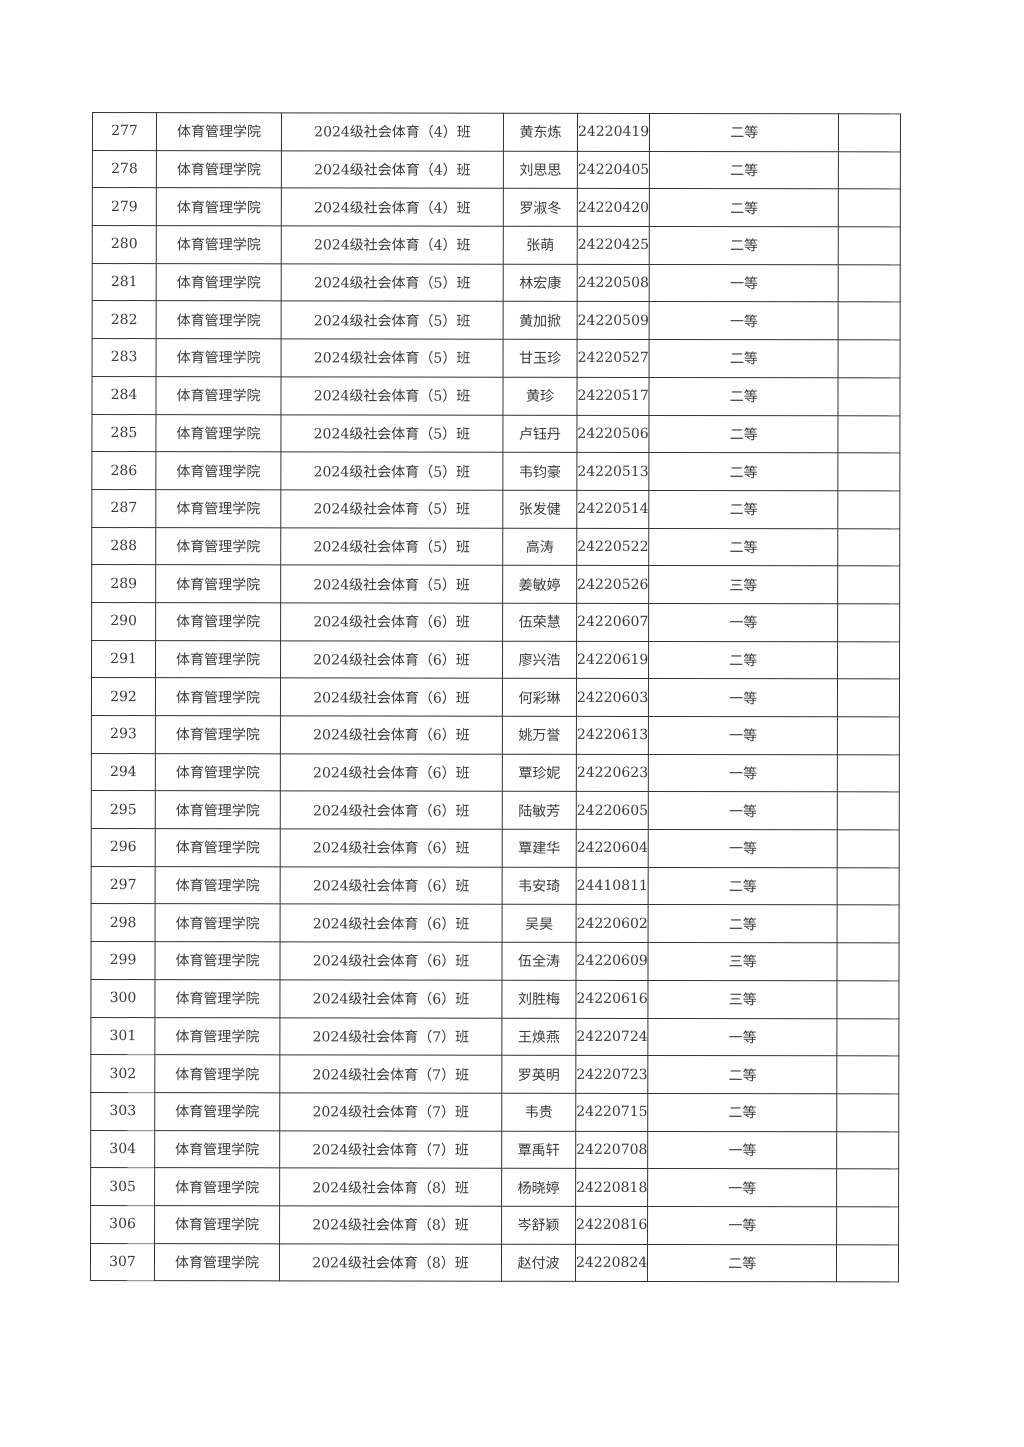 This screenshot has height=1447, width=1024. What do you see at coordinates (611, 1187) in the screenshot?
I see `student-id: 24220818` at bounding box center [611, 1187].